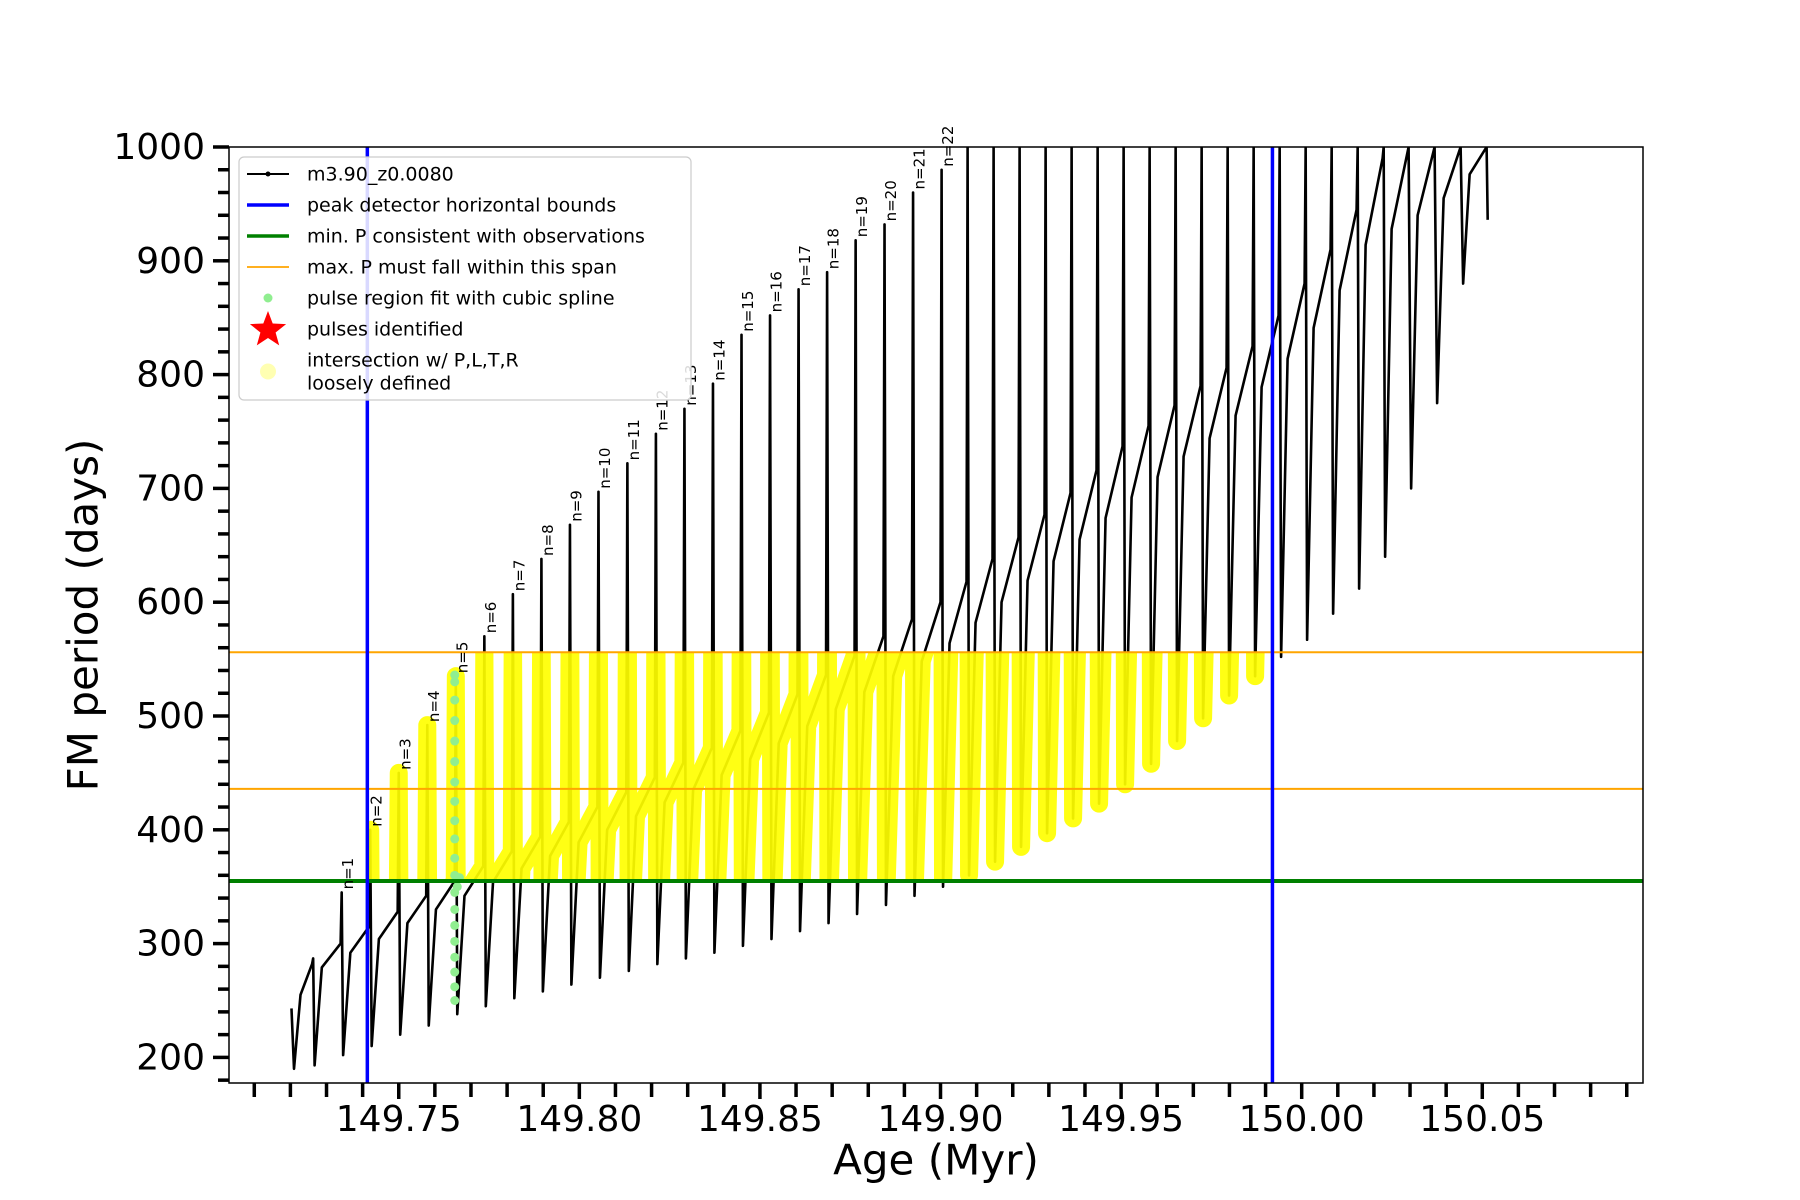 Image resolution: width=1800 pixels, height=1200 pixels. What do you see at coordinates (1121, 1119) in the screenshot?
I see `x-tick-label: 149.95` at bounding box center [1121, 1119].